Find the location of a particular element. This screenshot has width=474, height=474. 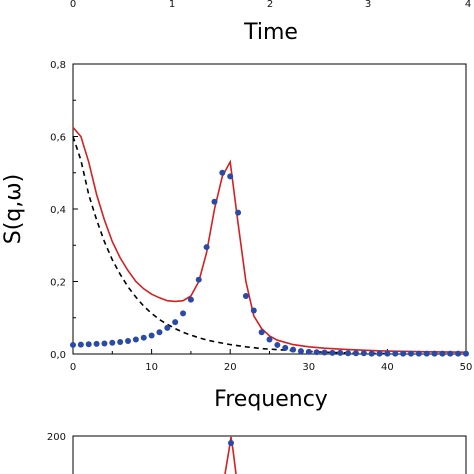

bottom-peak-point is located at coordinates (231, 443).